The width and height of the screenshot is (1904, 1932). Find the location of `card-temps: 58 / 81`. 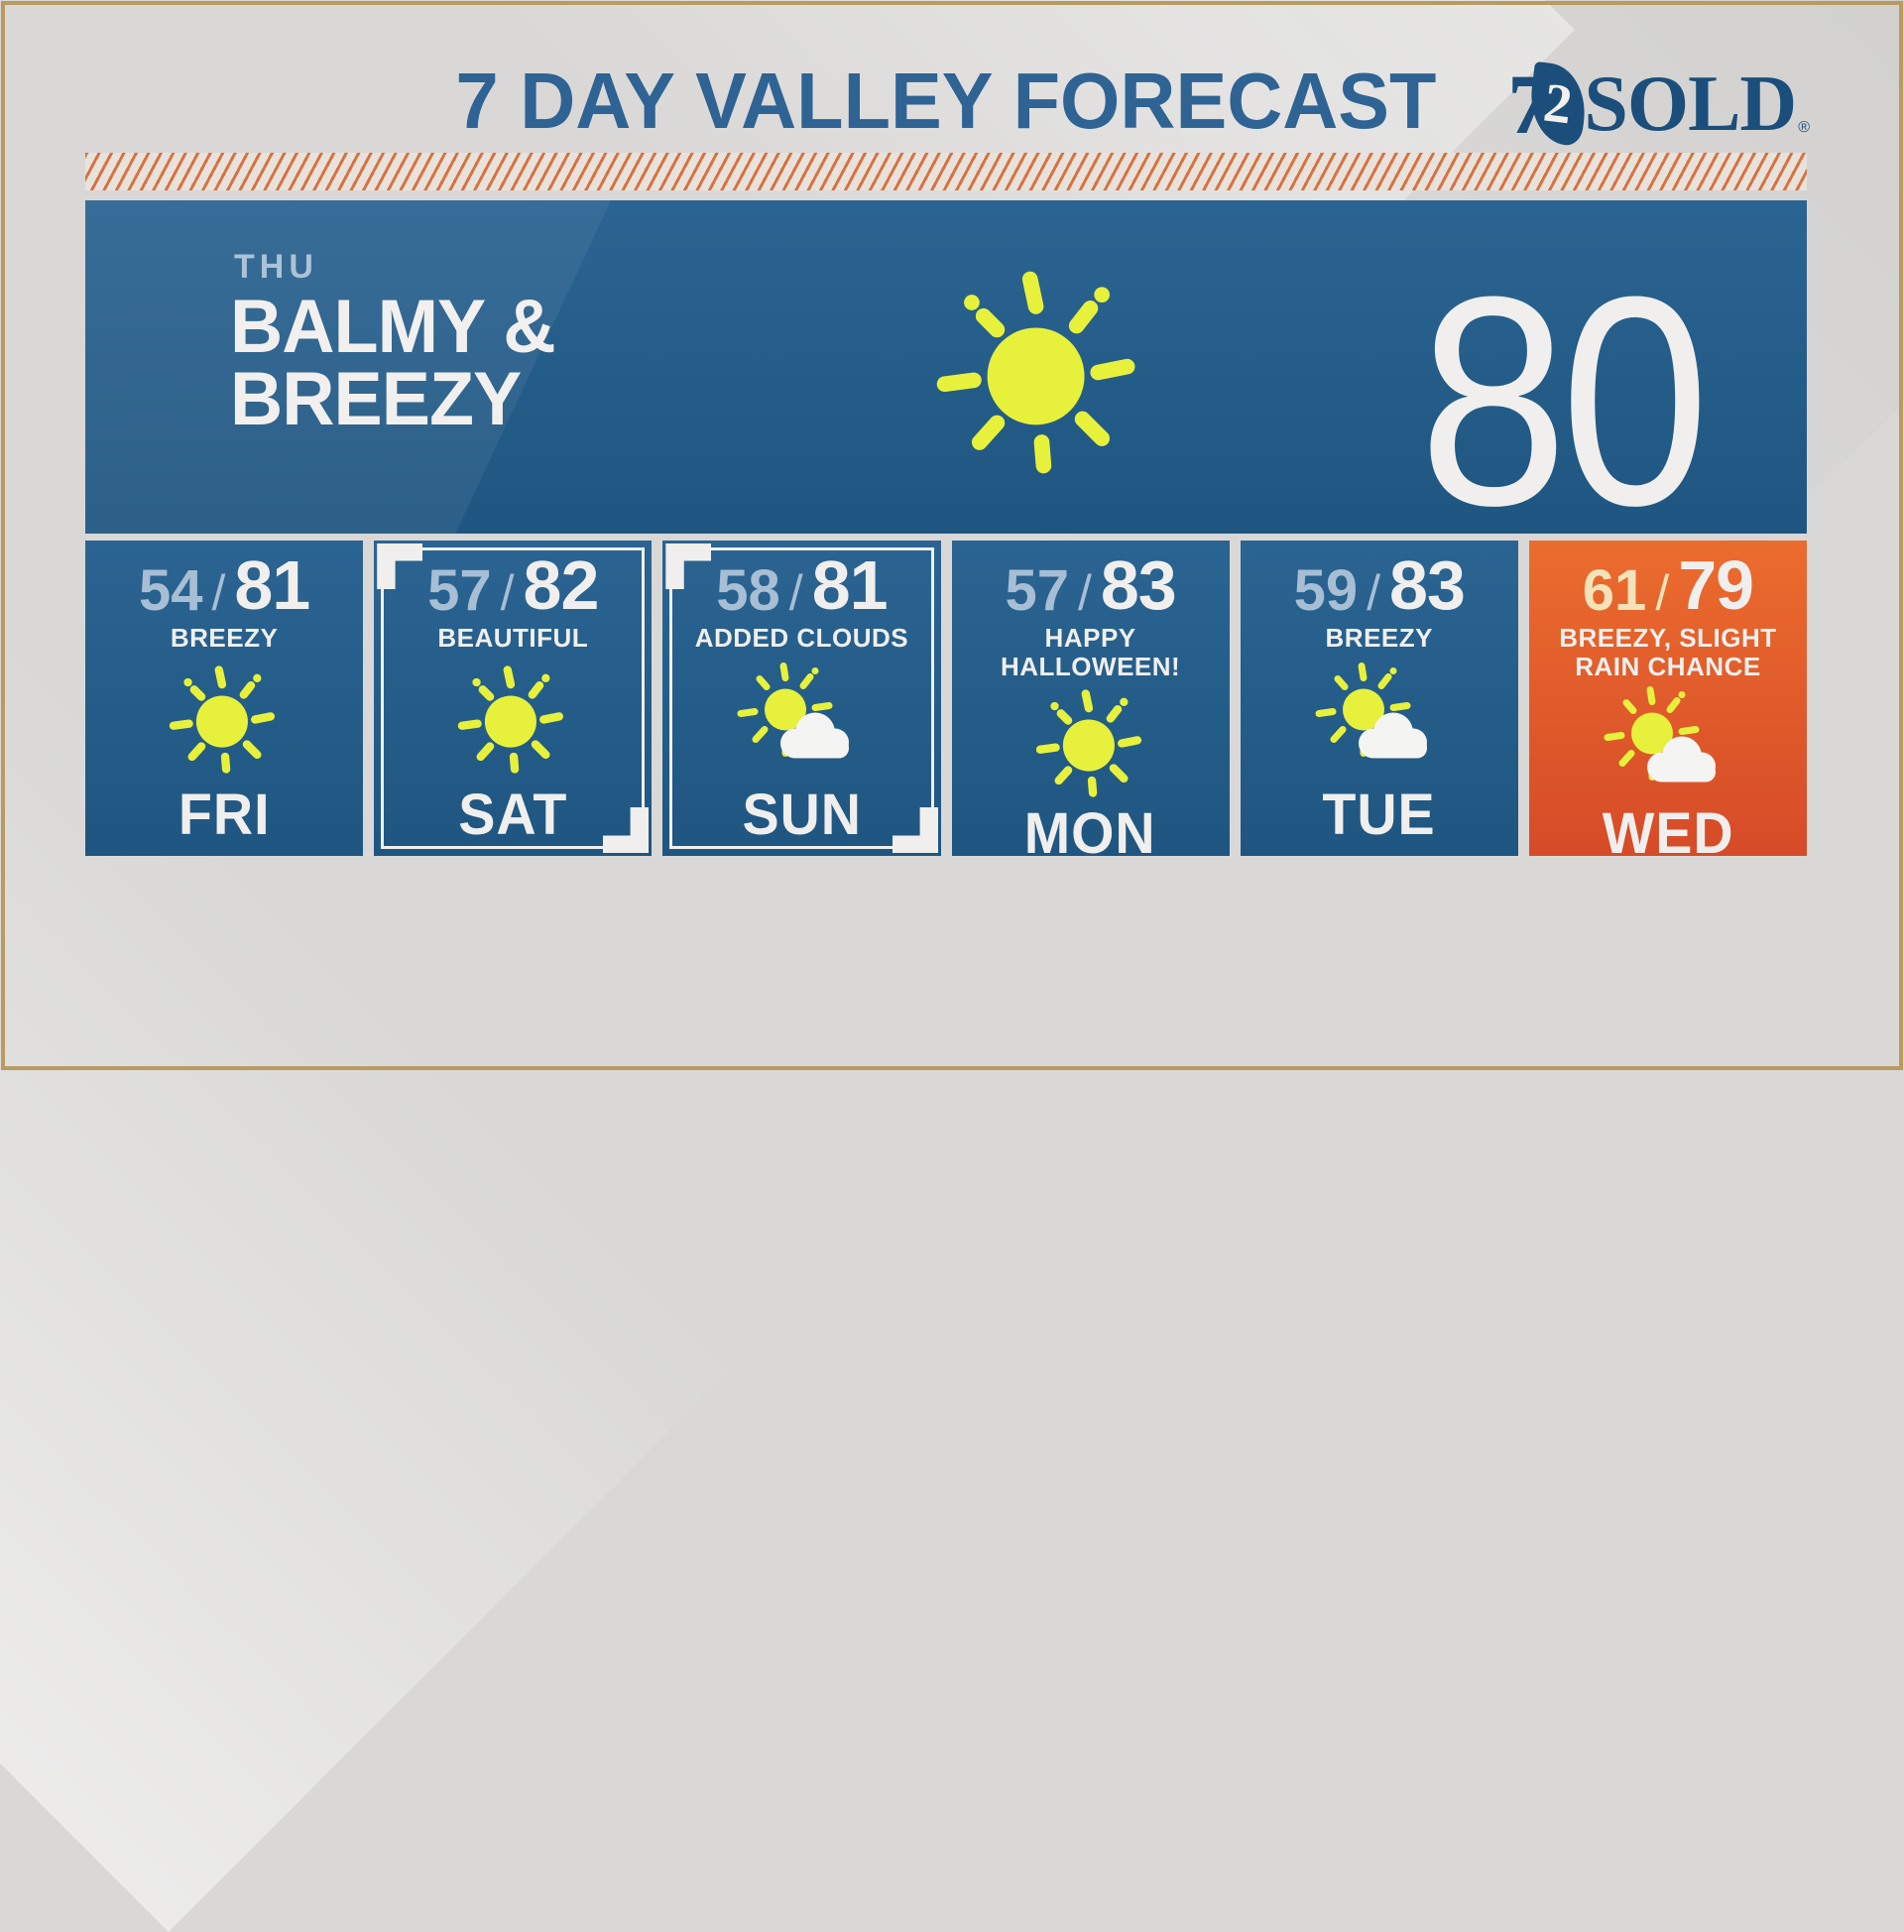

card-temps: 58 / 81 is located at coordinates (802, 586).